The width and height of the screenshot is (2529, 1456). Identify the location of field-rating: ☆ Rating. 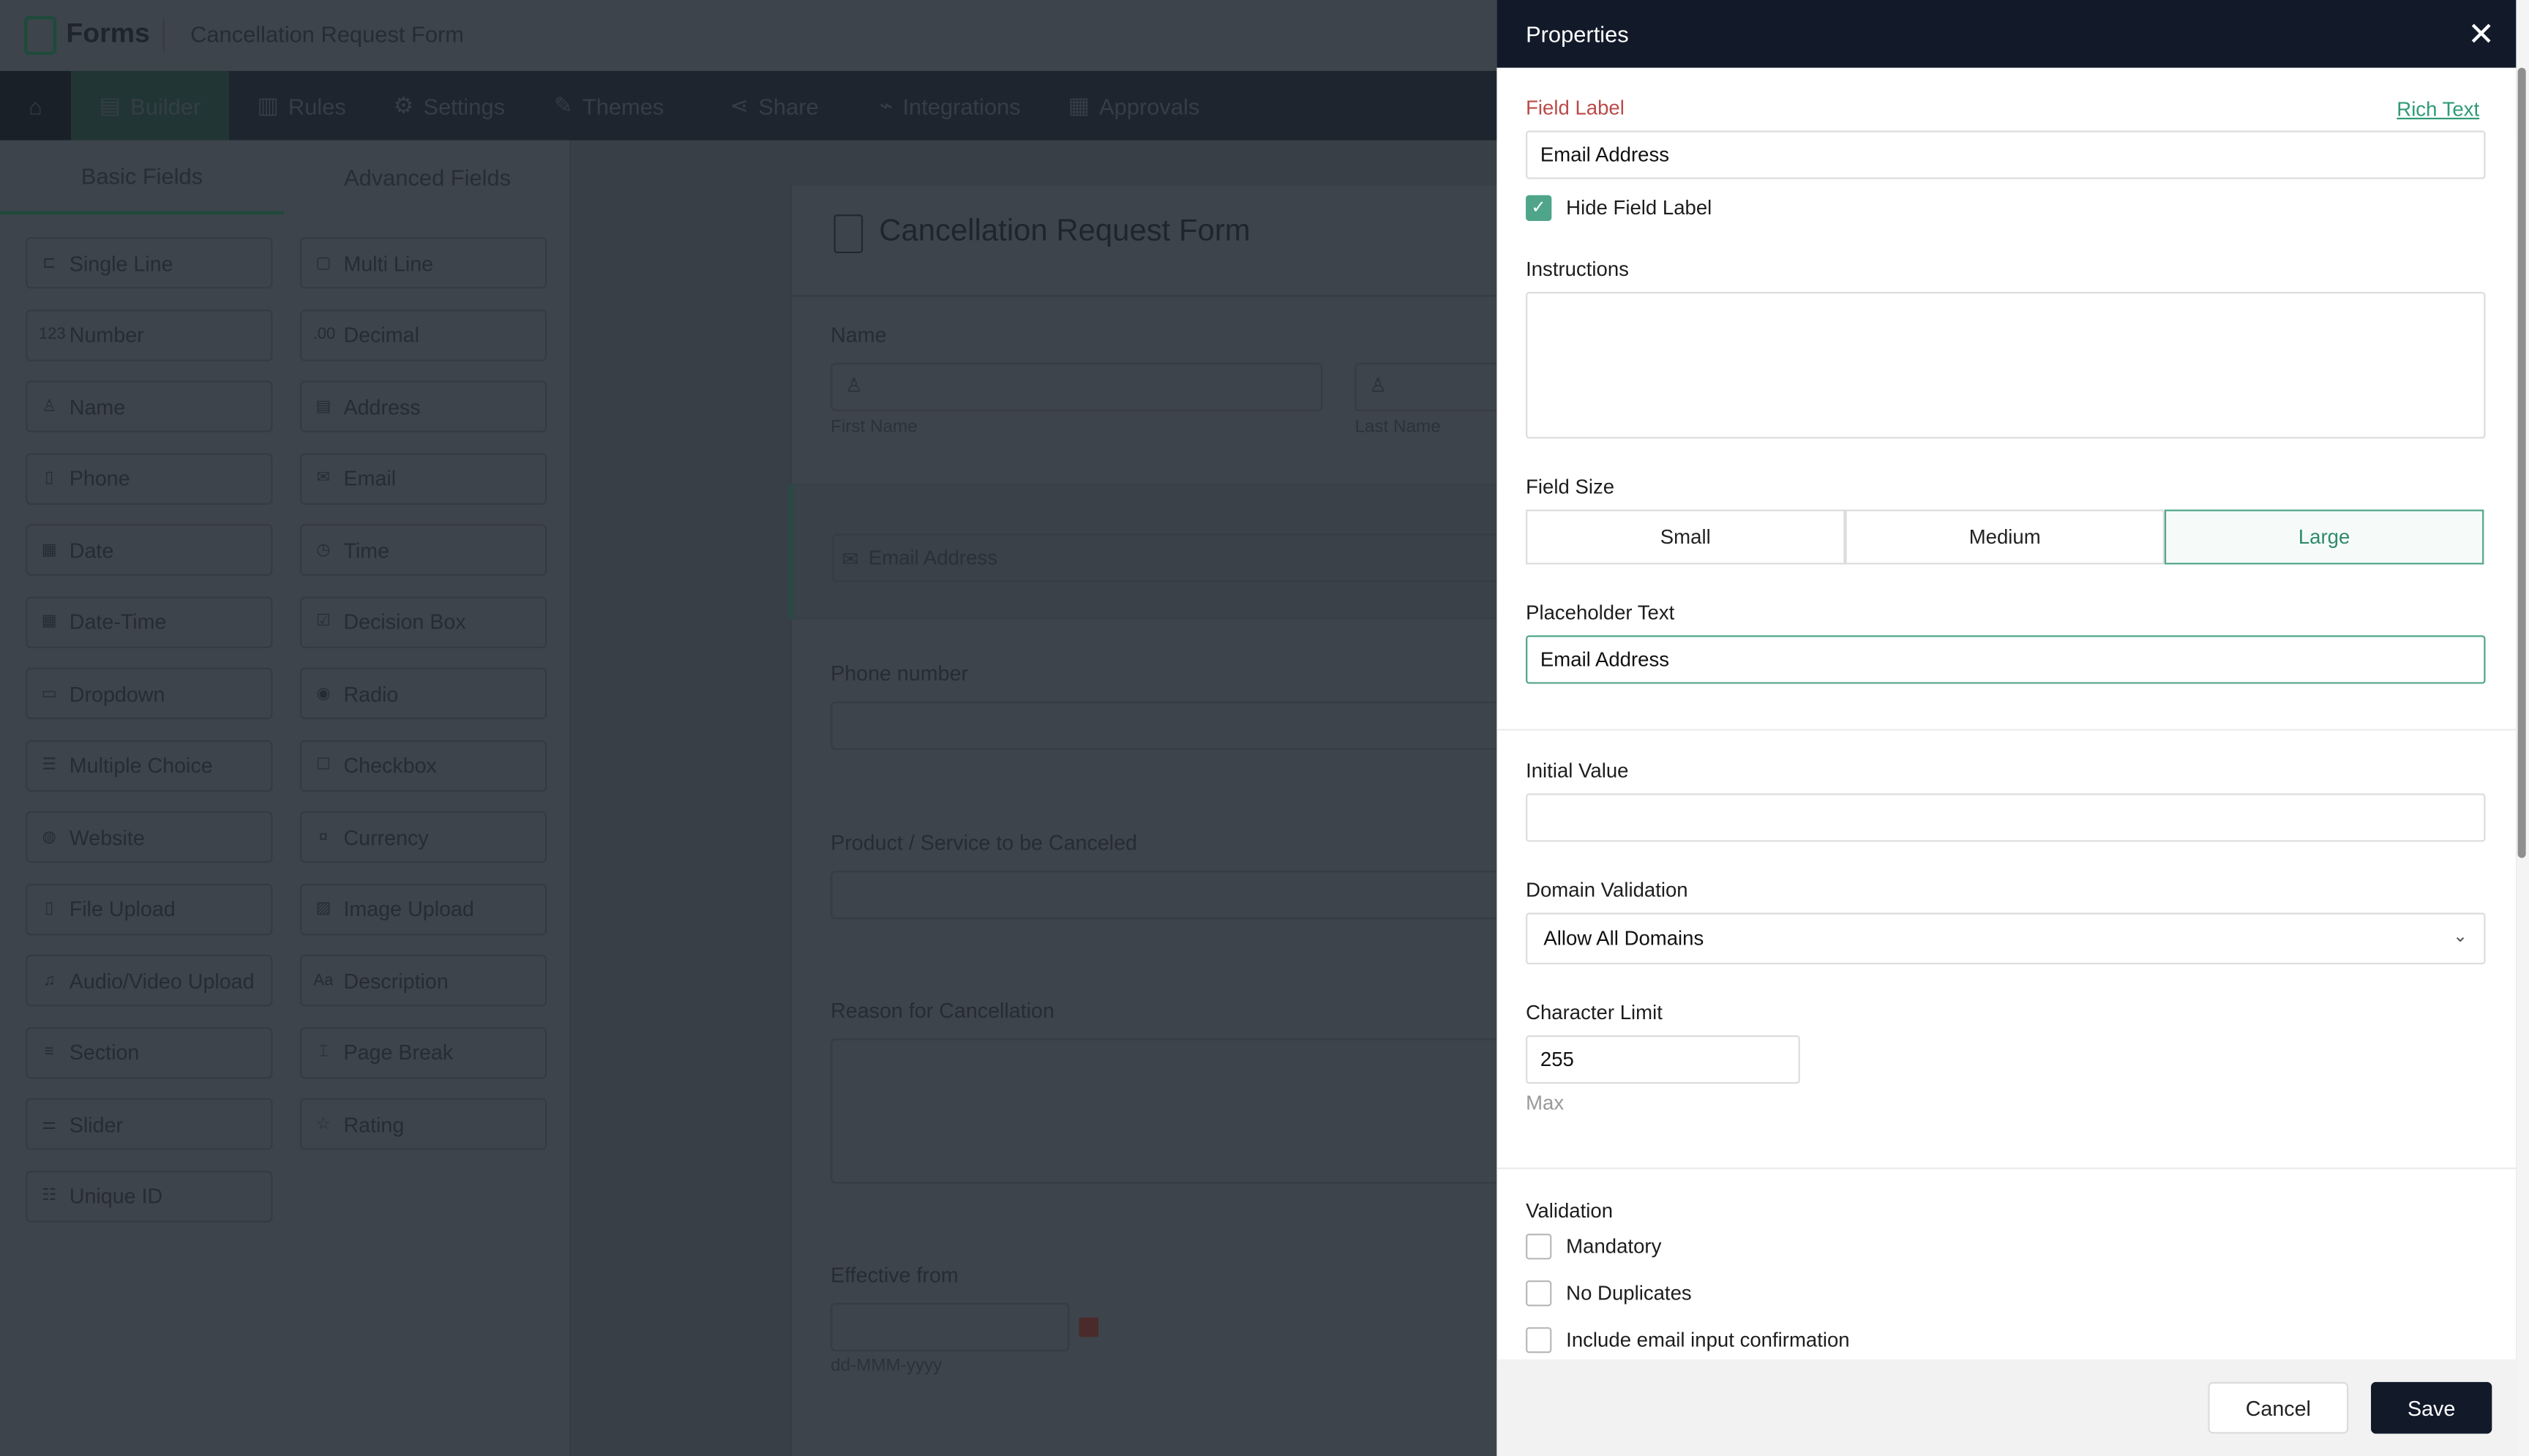
(423, 1124).